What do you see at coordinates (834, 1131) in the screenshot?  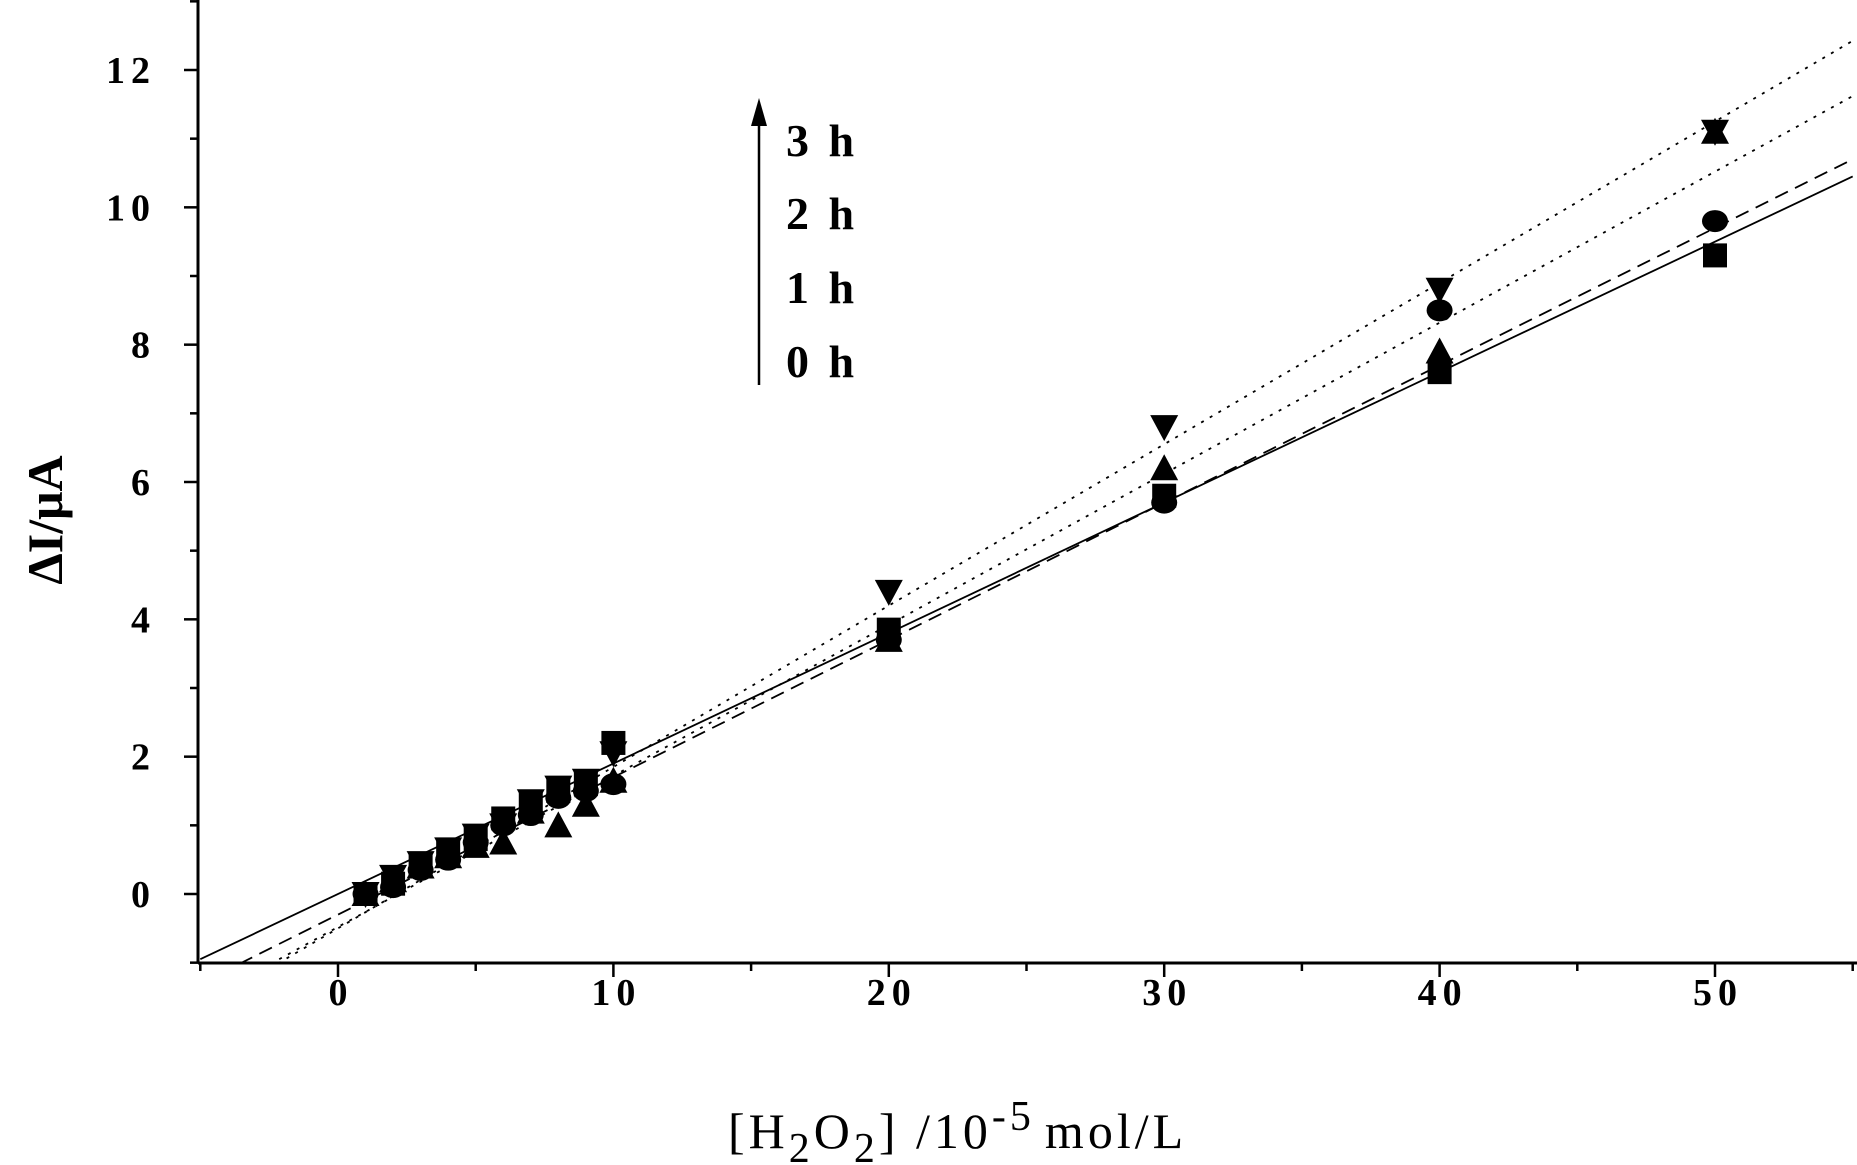 I see `x-axis-title-mid: O` at bounding box center [834, 1131].